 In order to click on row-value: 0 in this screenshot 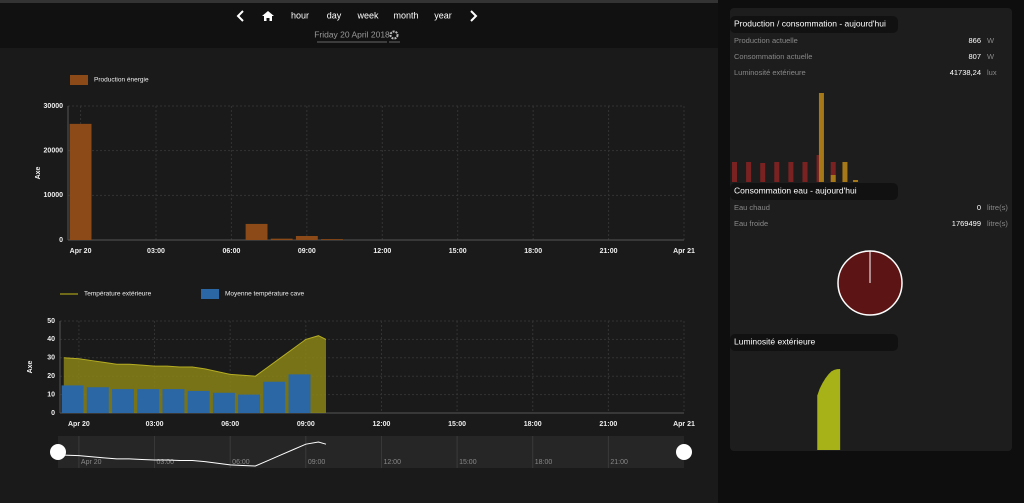, I will do `click(979, 207)`.